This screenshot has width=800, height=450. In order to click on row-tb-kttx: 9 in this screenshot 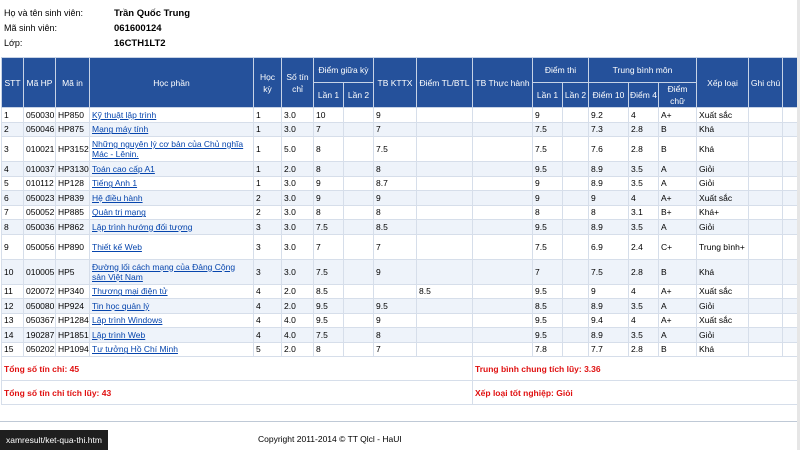, I will do `click(395, 198)`.